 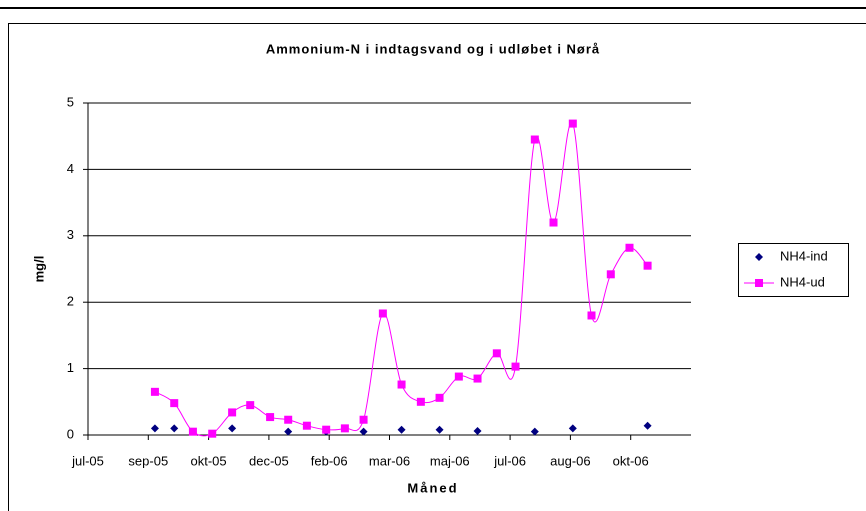 I want to click on x-tick-label: jul-05, so click(x=87, y=460).